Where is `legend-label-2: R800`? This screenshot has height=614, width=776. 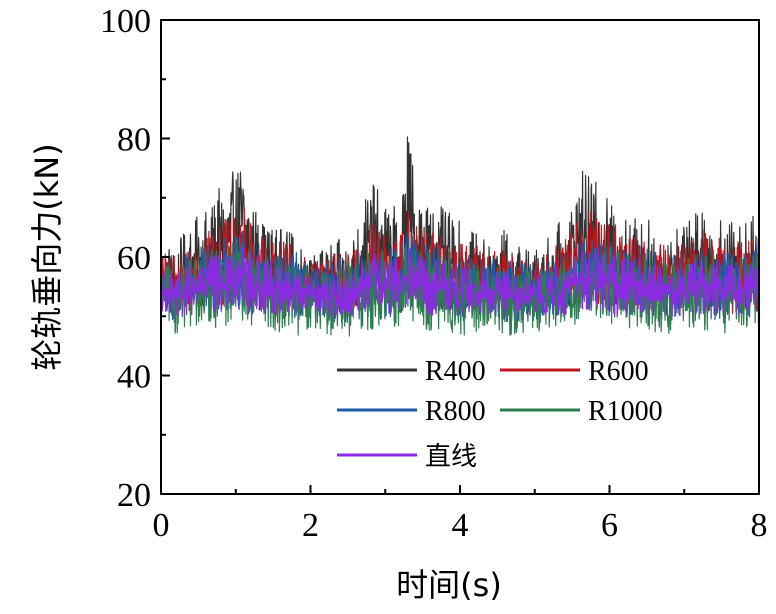 legend-label-2: R800 is located at coordinates (455, 411).